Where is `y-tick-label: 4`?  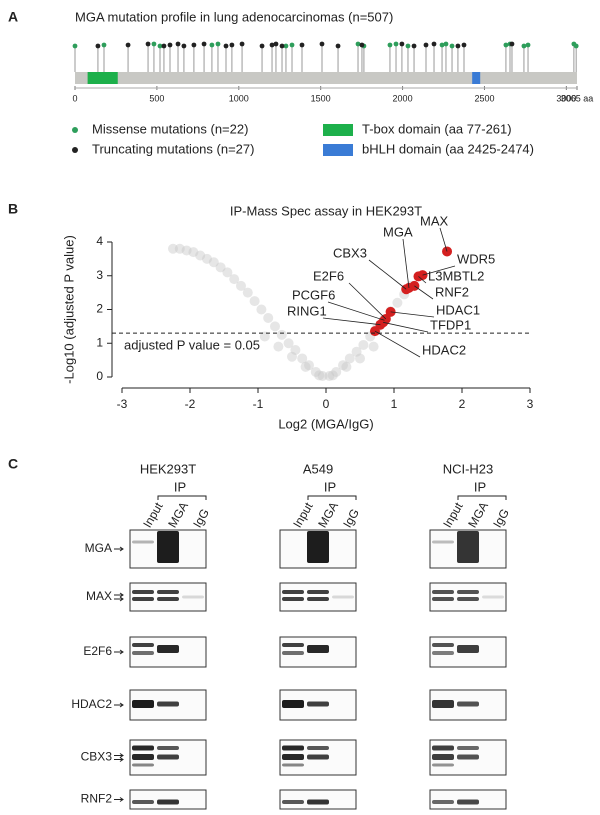 y-tick-label: 4 is located at coordinates (99, 241).